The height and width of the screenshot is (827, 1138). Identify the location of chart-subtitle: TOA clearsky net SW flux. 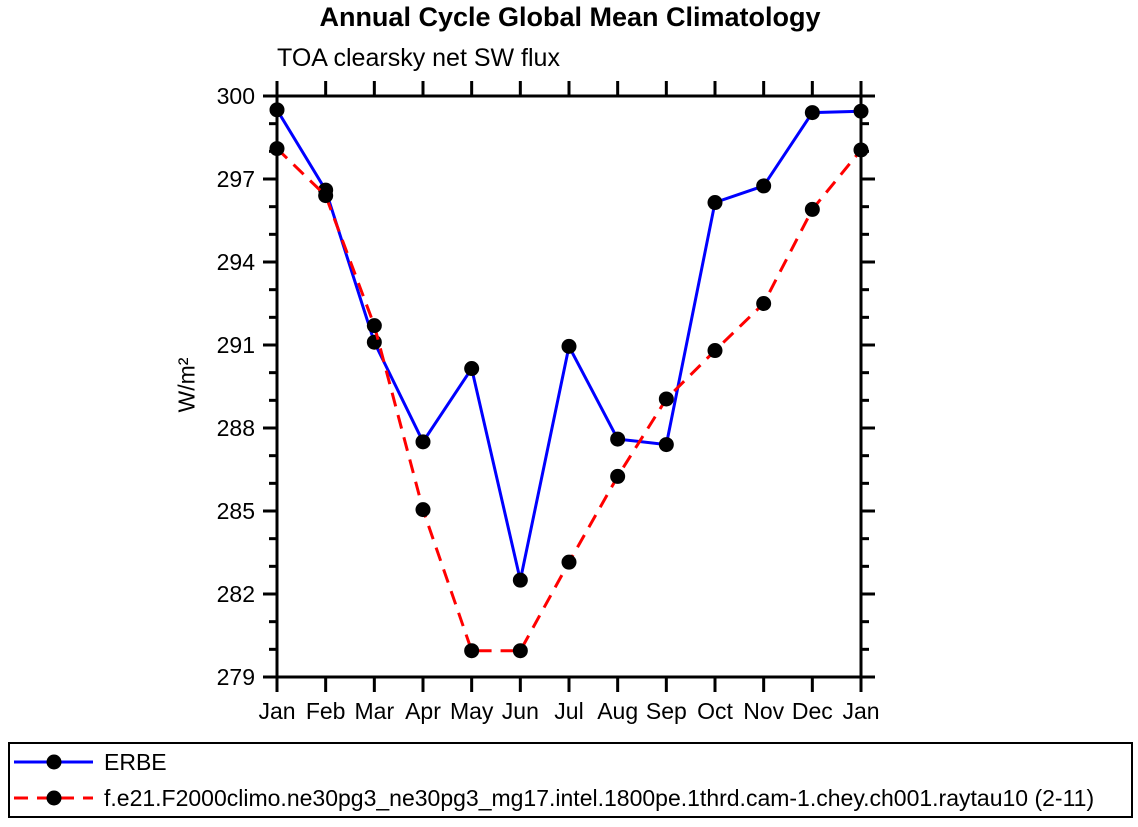
(418, 58).